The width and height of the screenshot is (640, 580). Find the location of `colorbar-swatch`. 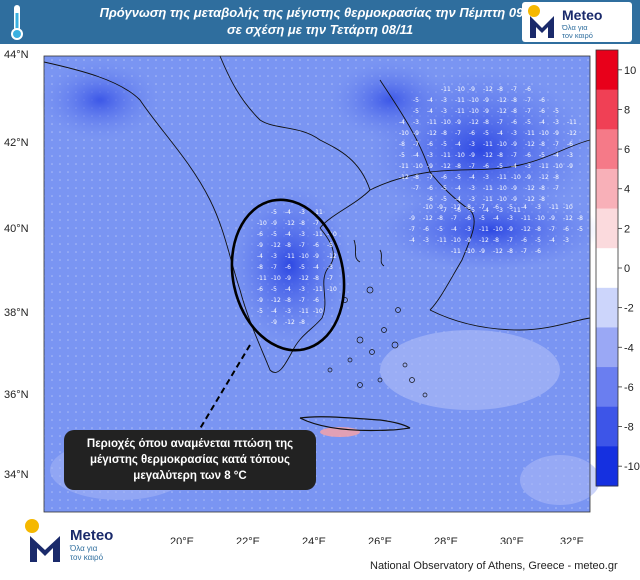

colorbar-swatch is located at coordinates (607, 189).